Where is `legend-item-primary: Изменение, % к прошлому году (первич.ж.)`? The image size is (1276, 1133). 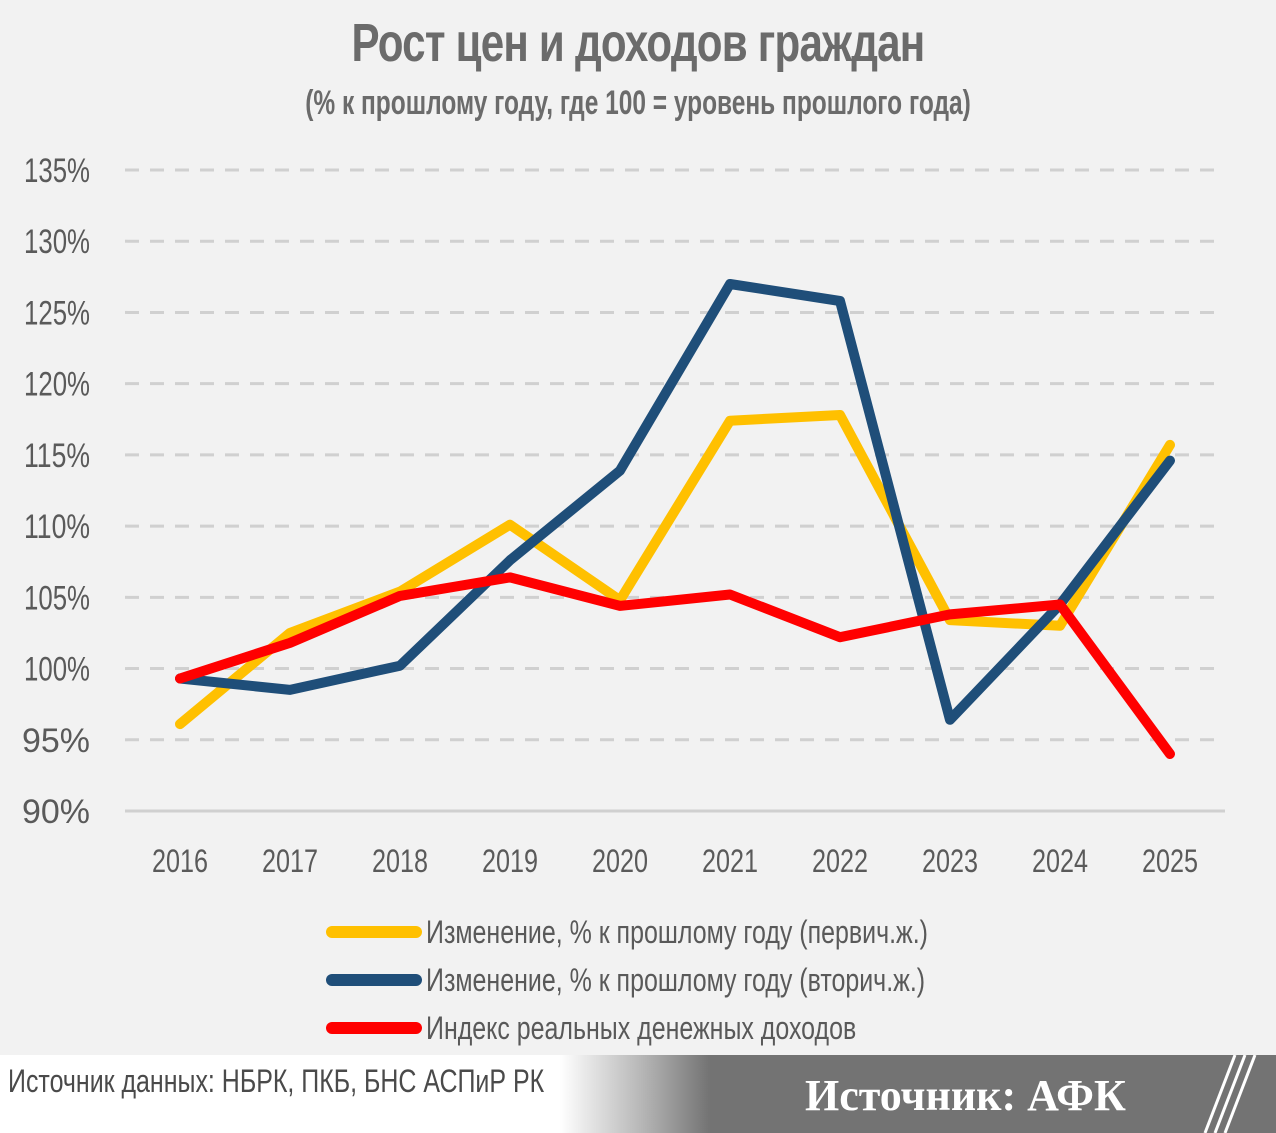 legend-item-primary: Изменение, % к прошлому году (первич.ж.) is located at coordinates (698, 932).